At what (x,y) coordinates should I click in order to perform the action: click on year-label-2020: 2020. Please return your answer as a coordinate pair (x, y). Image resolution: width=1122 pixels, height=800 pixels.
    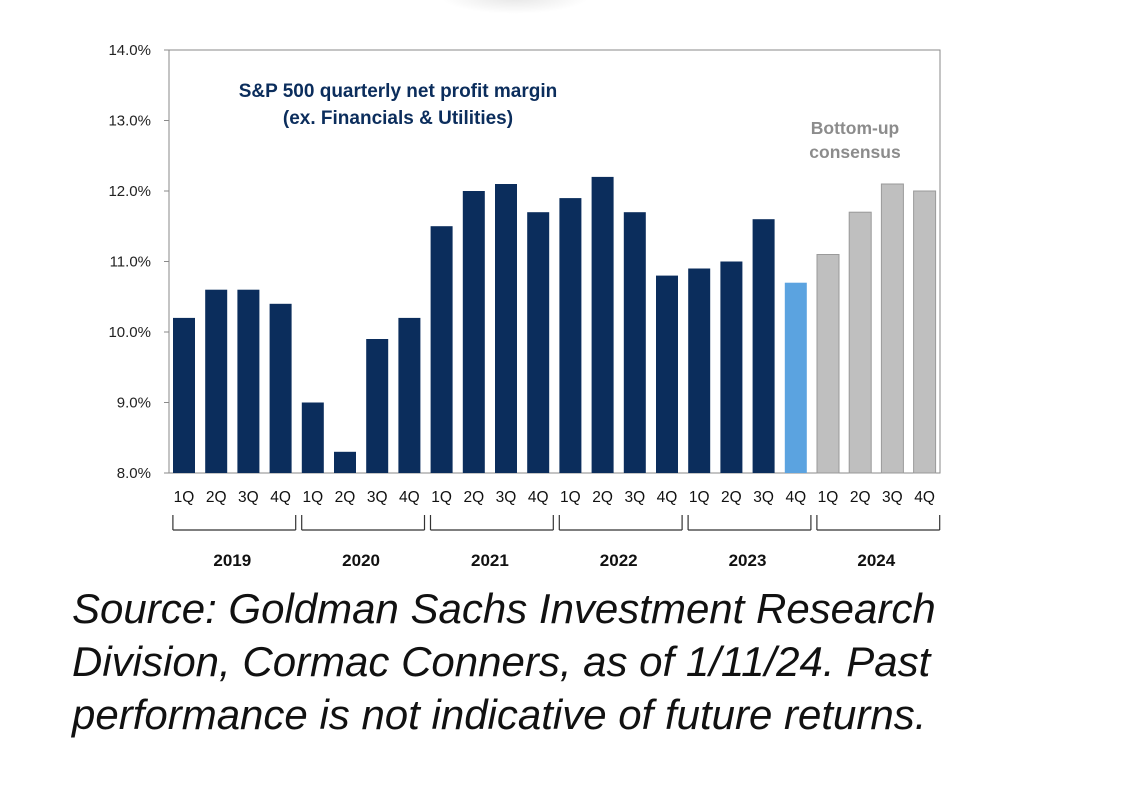
    Looking at the image, I should click on (361, 560).